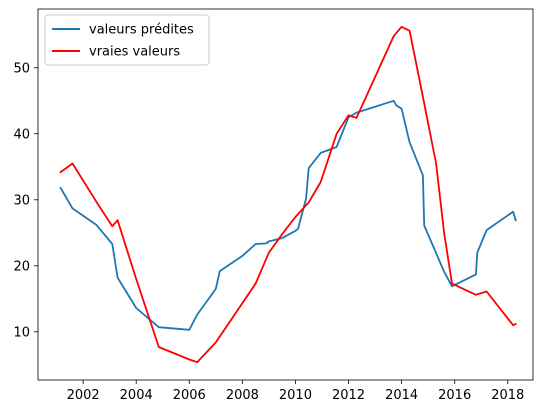 The height and width of the screenshot is (418, 543). What do you see at coordinates (141, 30) in the screenshot?
I see `legend-label-valeurs-predites: valeurs prédites` at bounding box center [141, 30].